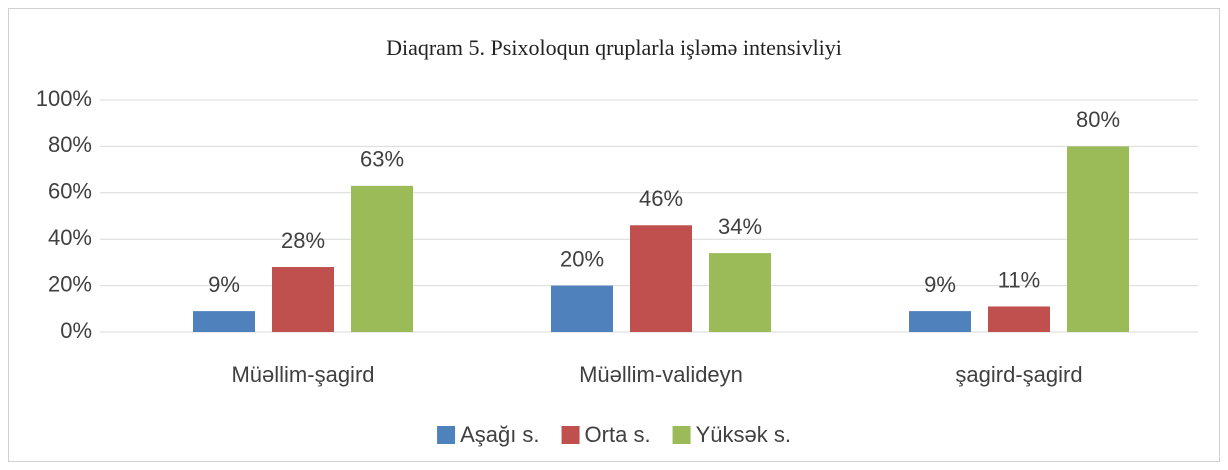 This screenshot has width=1228, height=470. What do you see at coordinates (1019, 279) in the screenshot?
I see `data-label: 11%` at bounding box center [1019, 279].